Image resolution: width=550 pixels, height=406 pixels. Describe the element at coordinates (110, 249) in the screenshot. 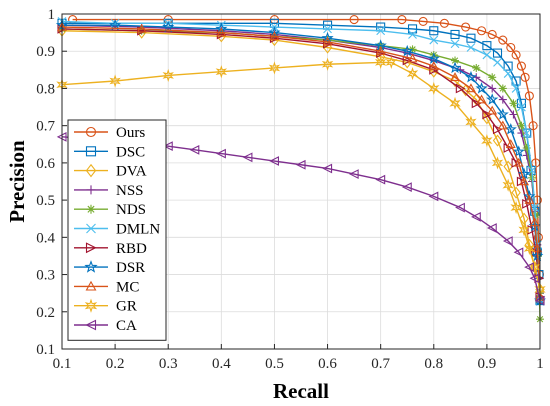

I see `legend-entry: RBD` at that location.